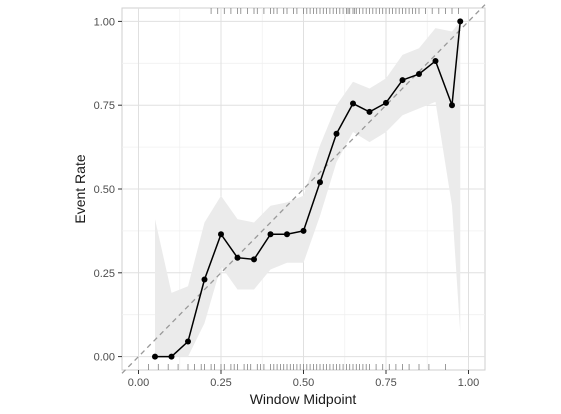  What do you see at coordinates (385, 383) in the screenshot?
I see `x-tick-label: 0.75` at bounding box center [385, 383].